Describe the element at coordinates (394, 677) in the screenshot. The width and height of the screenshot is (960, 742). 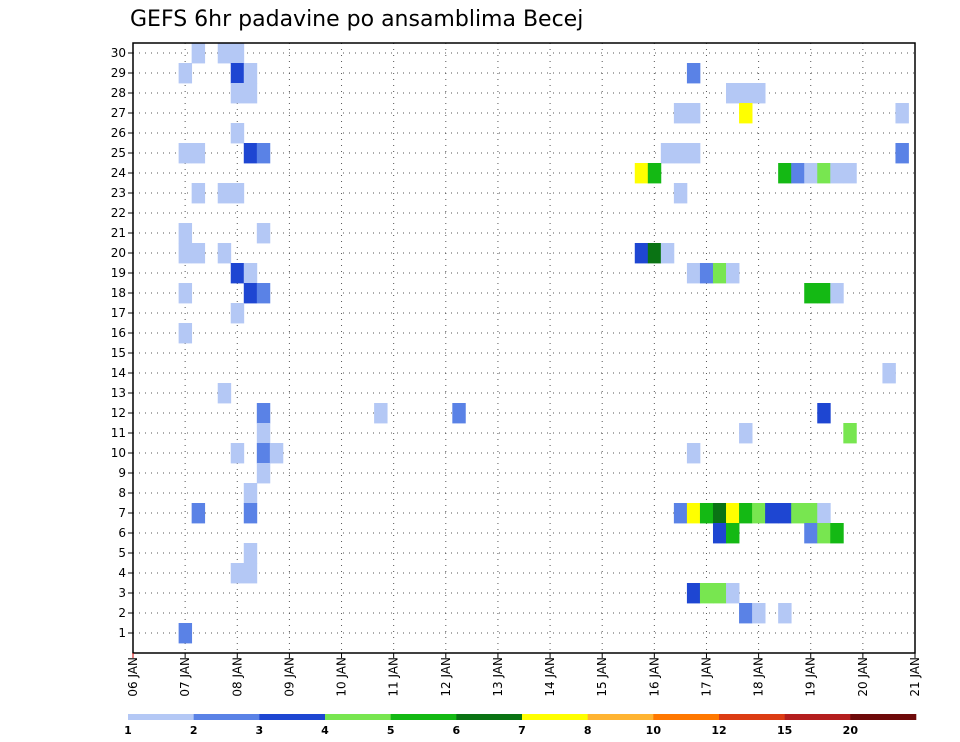
I see `x-tick-label: 11 JAN` at that location.